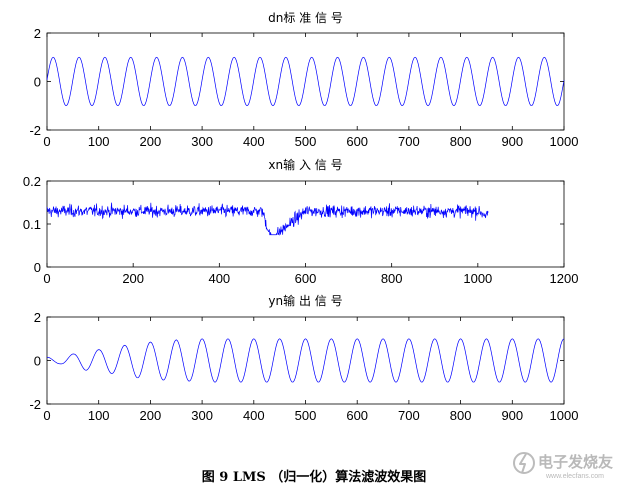  I want to click on watermark-text: 电子发烧友, so click(575, 462).